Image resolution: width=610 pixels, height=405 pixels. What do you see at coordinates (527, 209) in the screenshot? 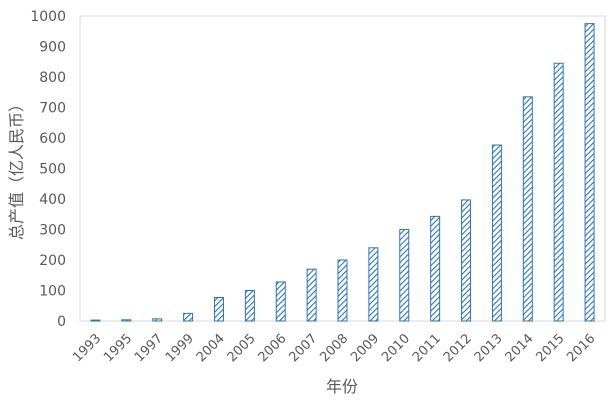
I see `bar-2014` at bounding box center [527, 209].